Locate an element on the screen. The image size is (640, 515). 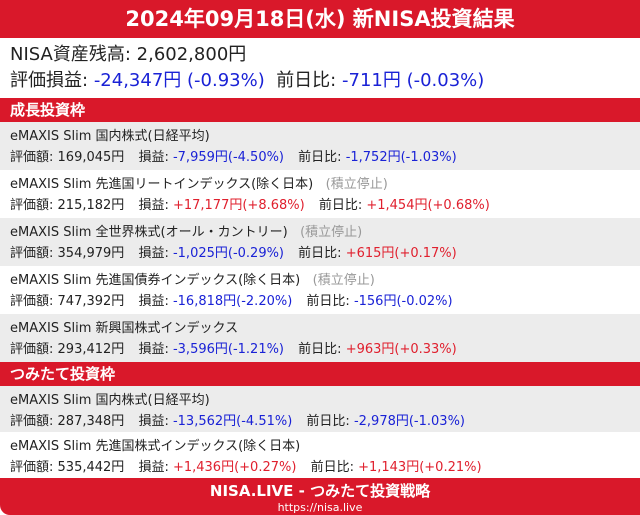
fund-value: 535,442円 is located at coordinates (91, 467).